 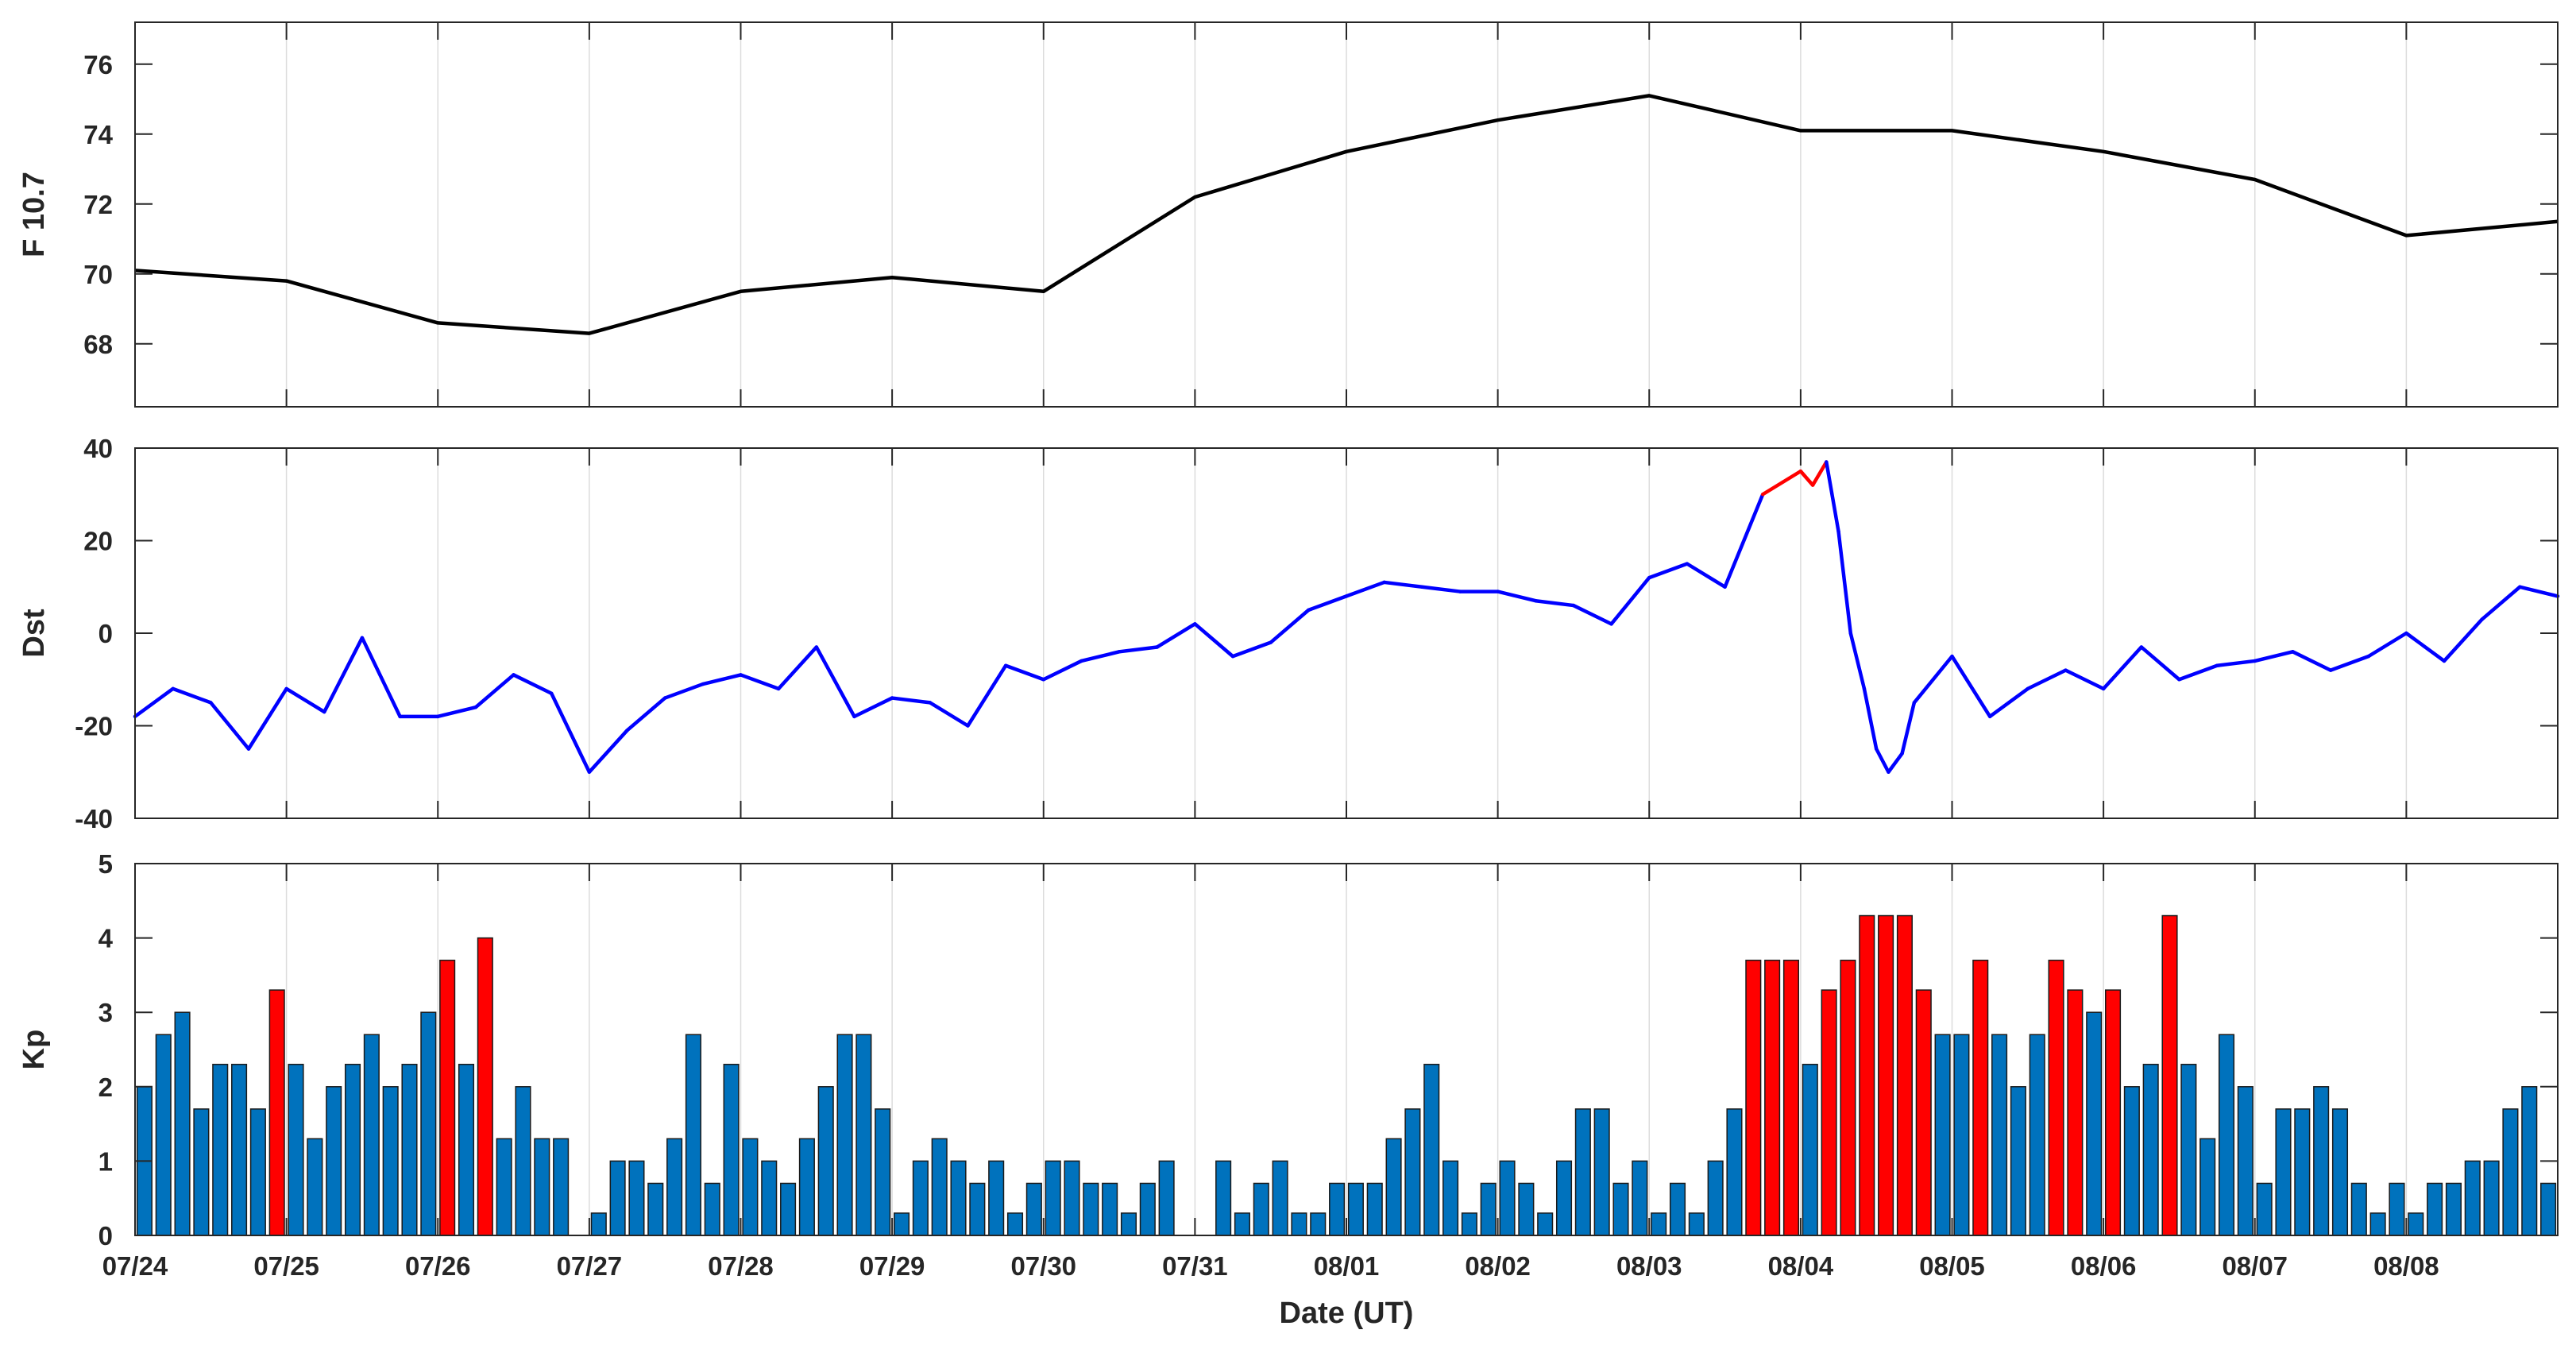 I want to click on dst-y-tick-label: -40, so click(x=94, y=818).